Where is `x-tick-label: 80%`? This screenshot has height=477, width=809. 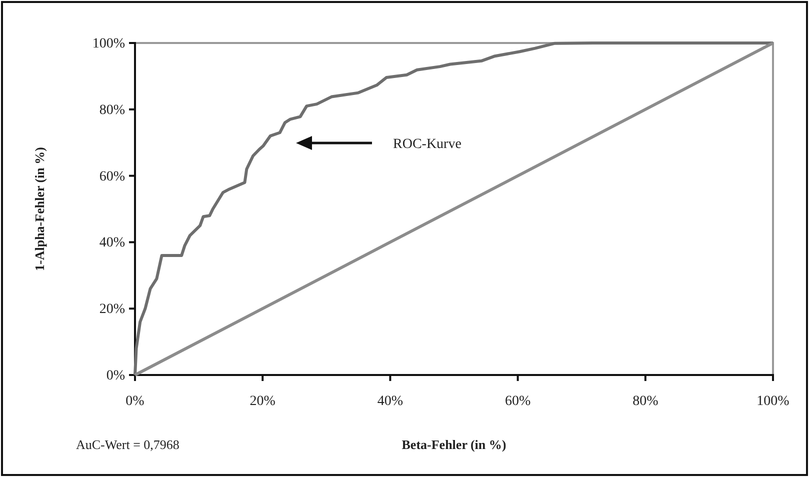
x-tick-label: 80% is located at coordinates (645, 401).